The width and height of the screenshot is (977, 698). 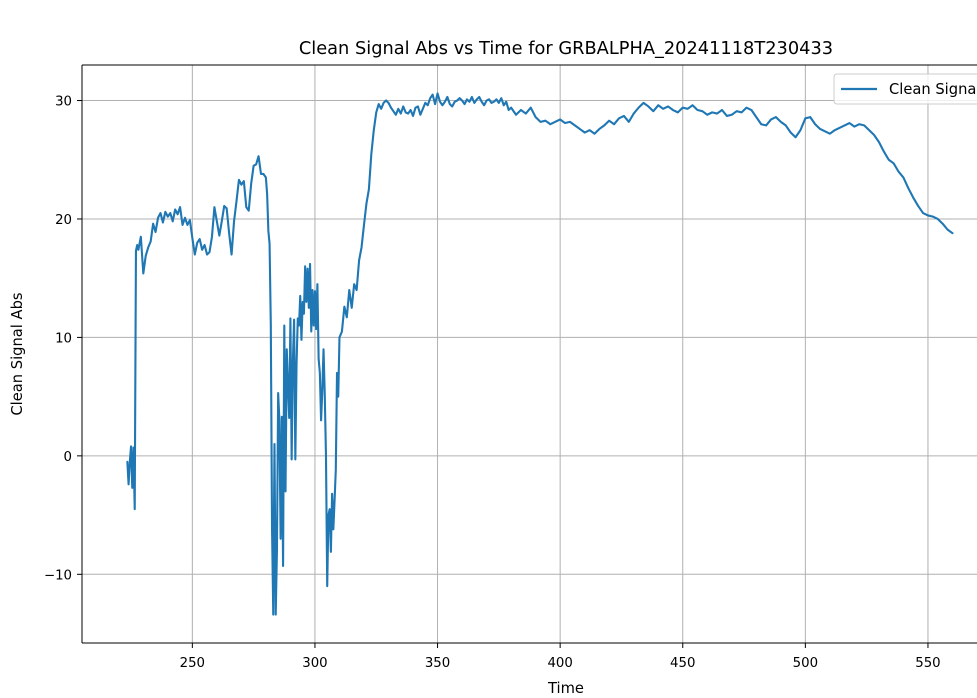 I want to click on x-tick-label: 500, so click(x=805, y=663).